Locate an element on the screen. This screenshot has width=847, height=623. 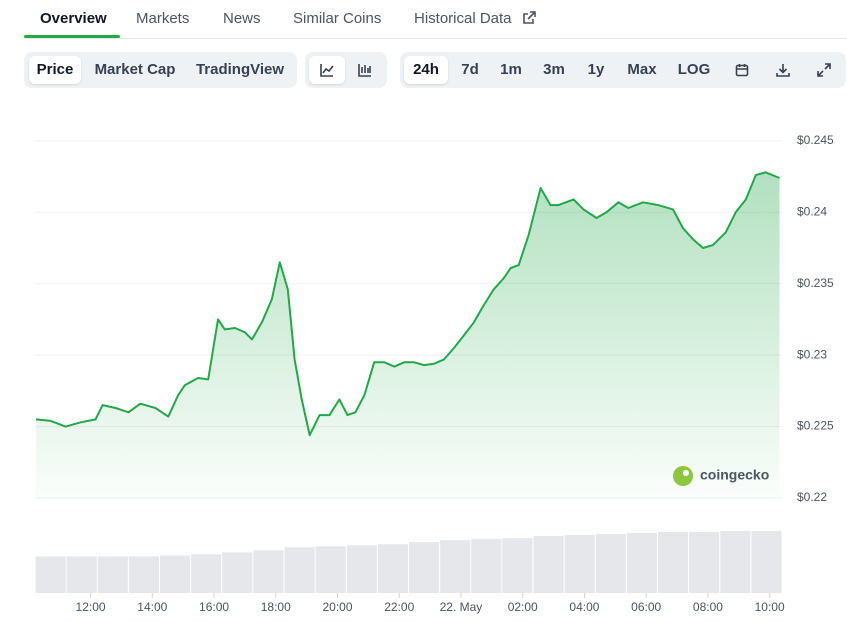
x-tick-label: 22:00 is located at coordinates (399, 607).